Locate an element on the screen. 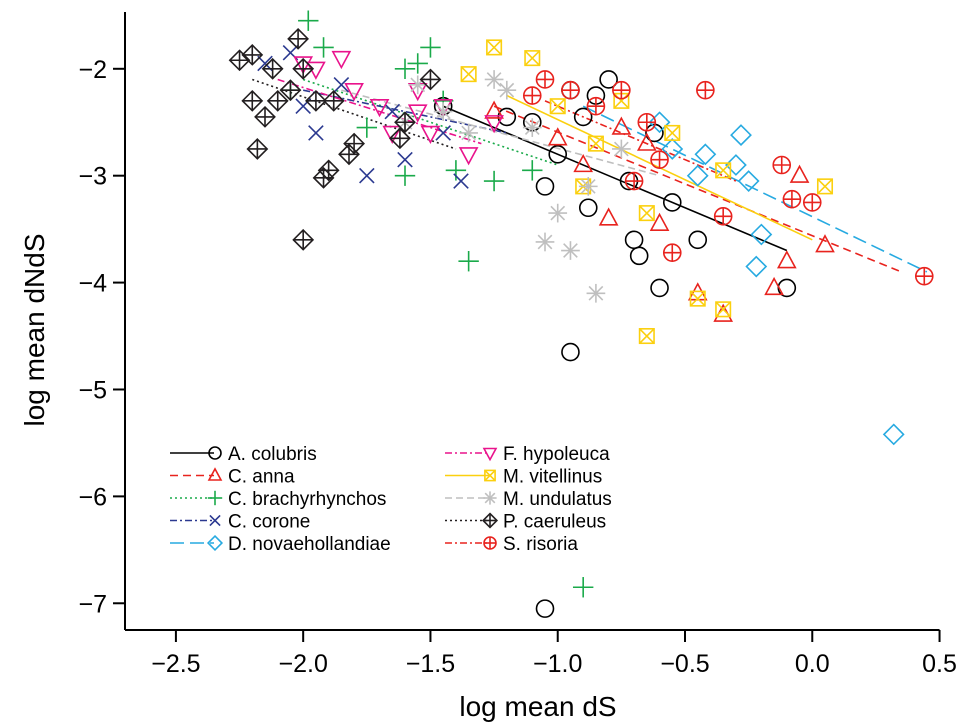 The image size is (977, 727). x-tick-label: 0.0 is located at coordinates (812, 664).